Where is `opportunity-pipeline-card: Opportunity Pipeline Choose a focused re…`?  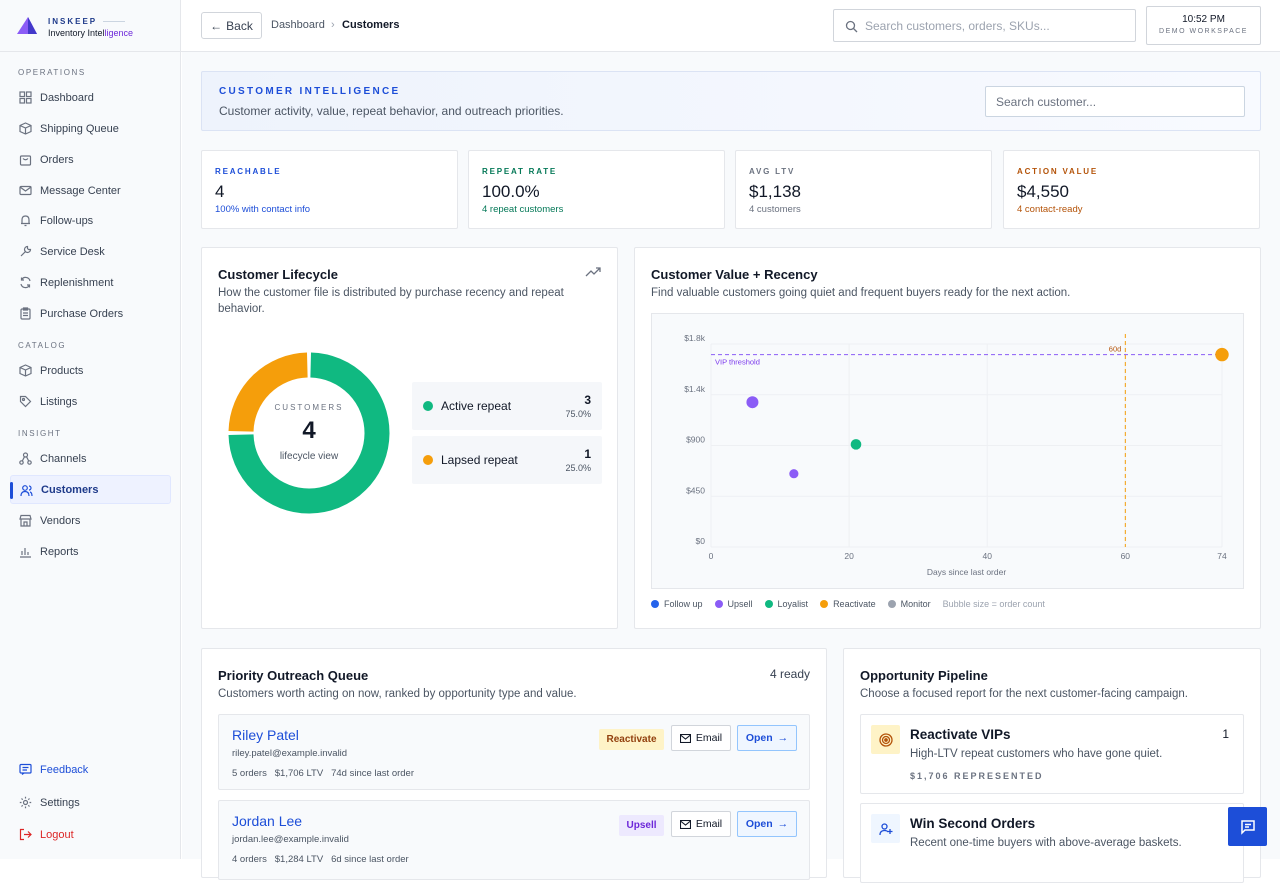
opportunity-pipeline-card: Opportunity Pipeline Choose a focused re… is located at coordinates (1052, 765).